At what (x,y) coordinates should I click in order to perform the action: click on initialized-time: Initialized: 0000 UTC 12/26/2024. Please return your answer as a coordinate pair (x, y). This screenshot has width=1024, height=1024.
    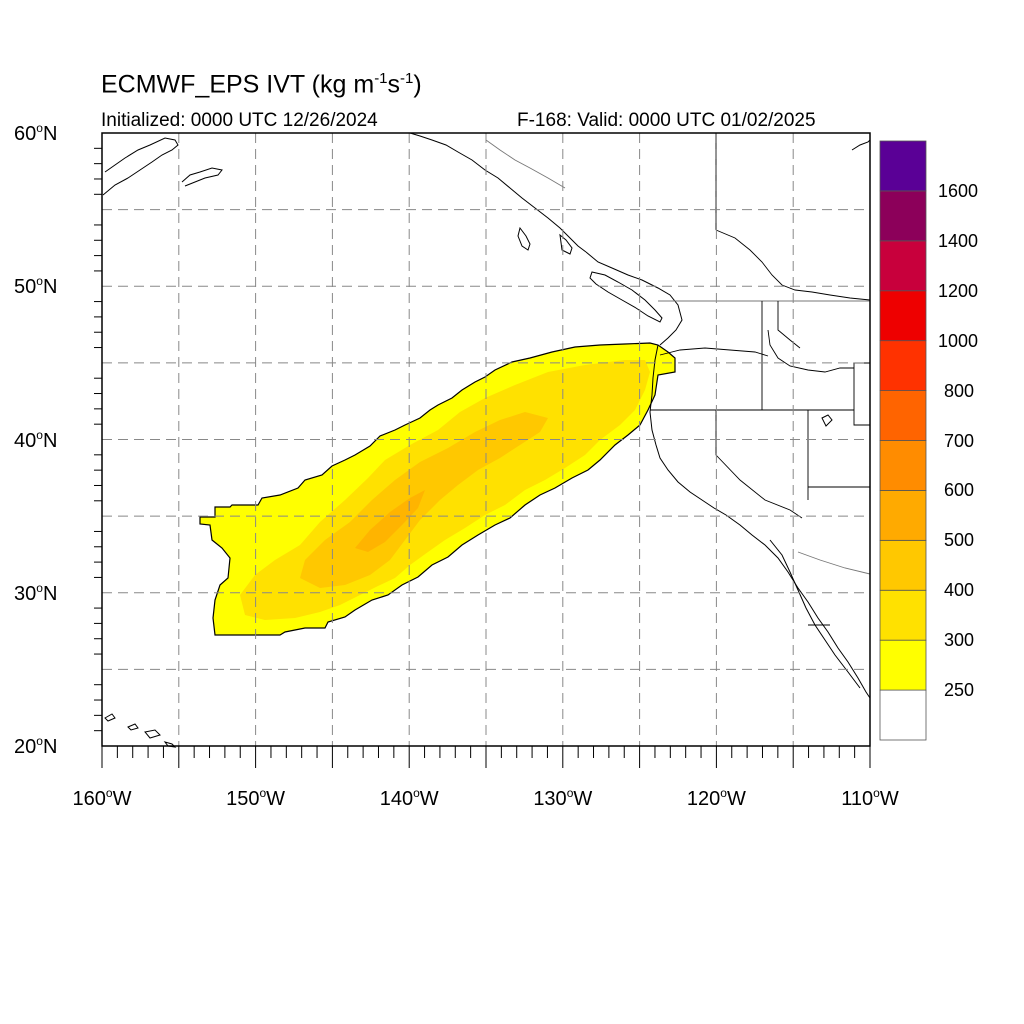
    Looking at the image, I should click on (239, 120).